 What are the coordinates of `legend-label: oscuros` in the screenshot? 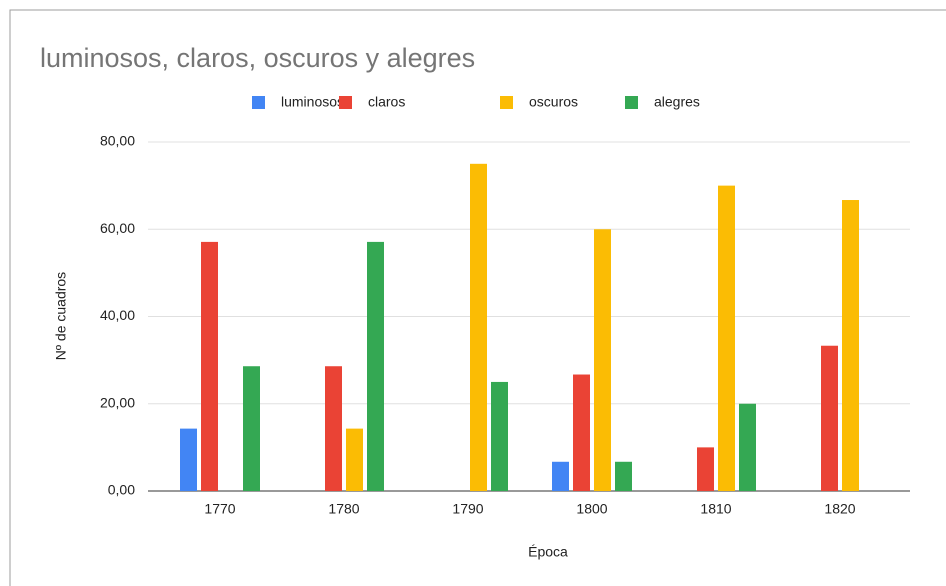 It's located at (553, 102).